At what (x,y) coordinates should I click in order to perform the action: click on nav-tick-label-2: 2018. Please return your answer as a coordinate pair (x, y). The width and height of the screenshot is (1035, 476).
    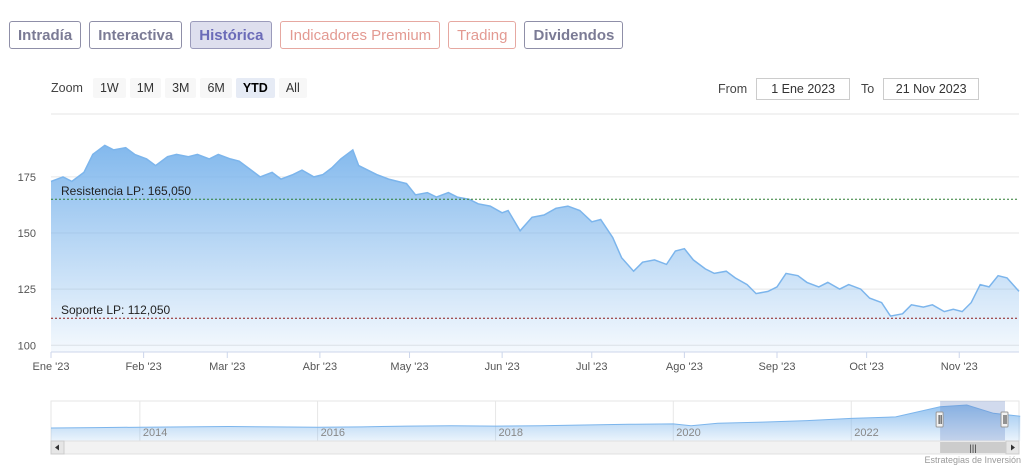
    Looking at the image, I should click on (511, 433).